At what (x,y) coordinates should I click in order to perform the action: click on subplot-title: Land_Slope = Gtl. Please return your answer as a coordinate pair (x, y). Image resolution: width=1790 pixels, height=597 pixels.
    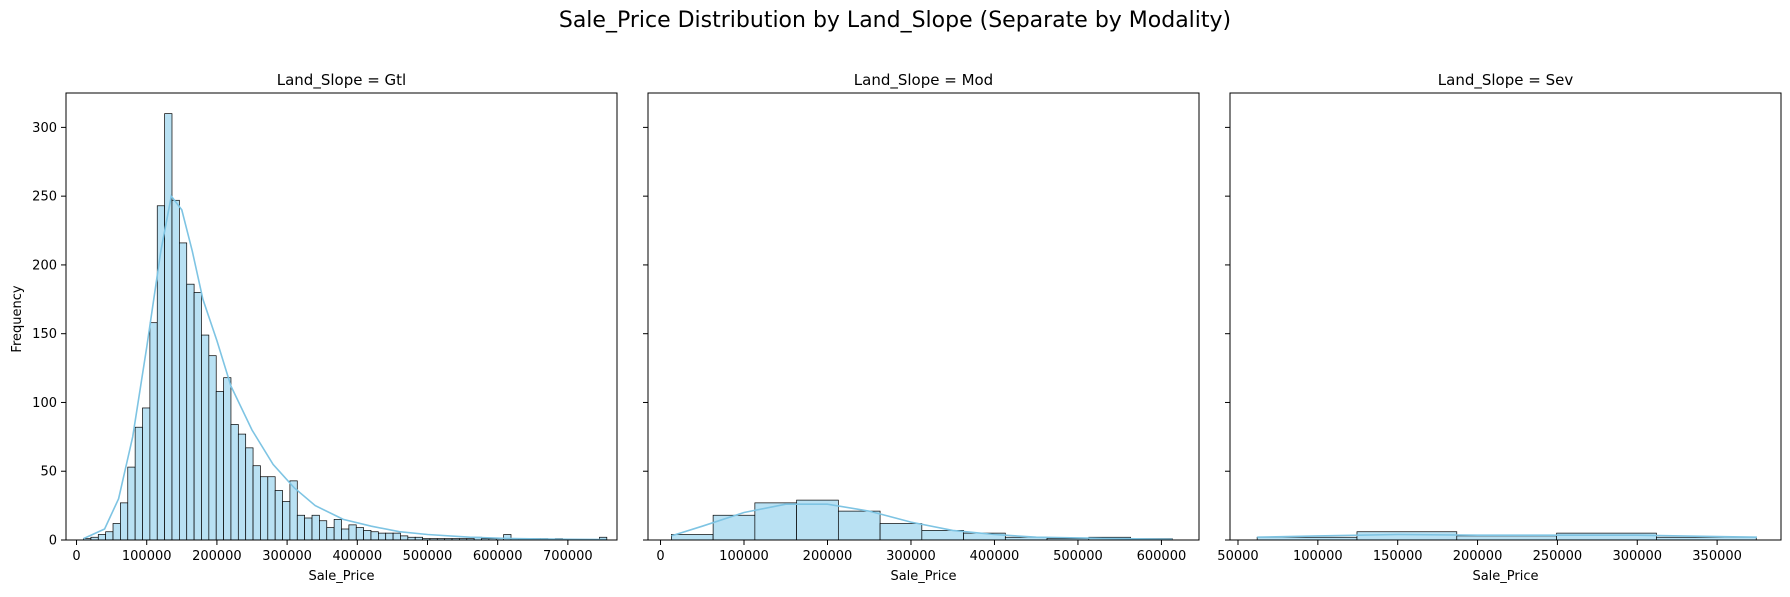
    Looking at the image, I should click on (341, 80).